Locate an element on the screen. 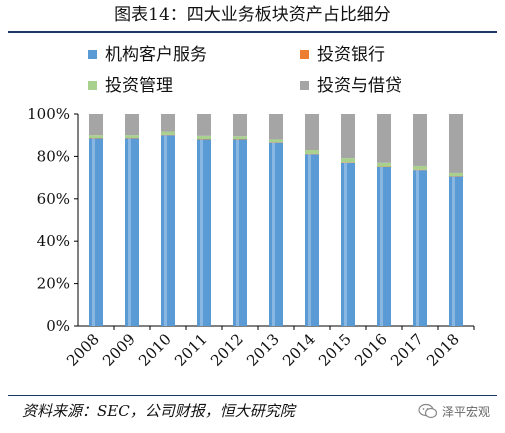 The height and width of the screenshot is (433, 505). x-tick-label: 2008 is located at coordinates (83, 350).